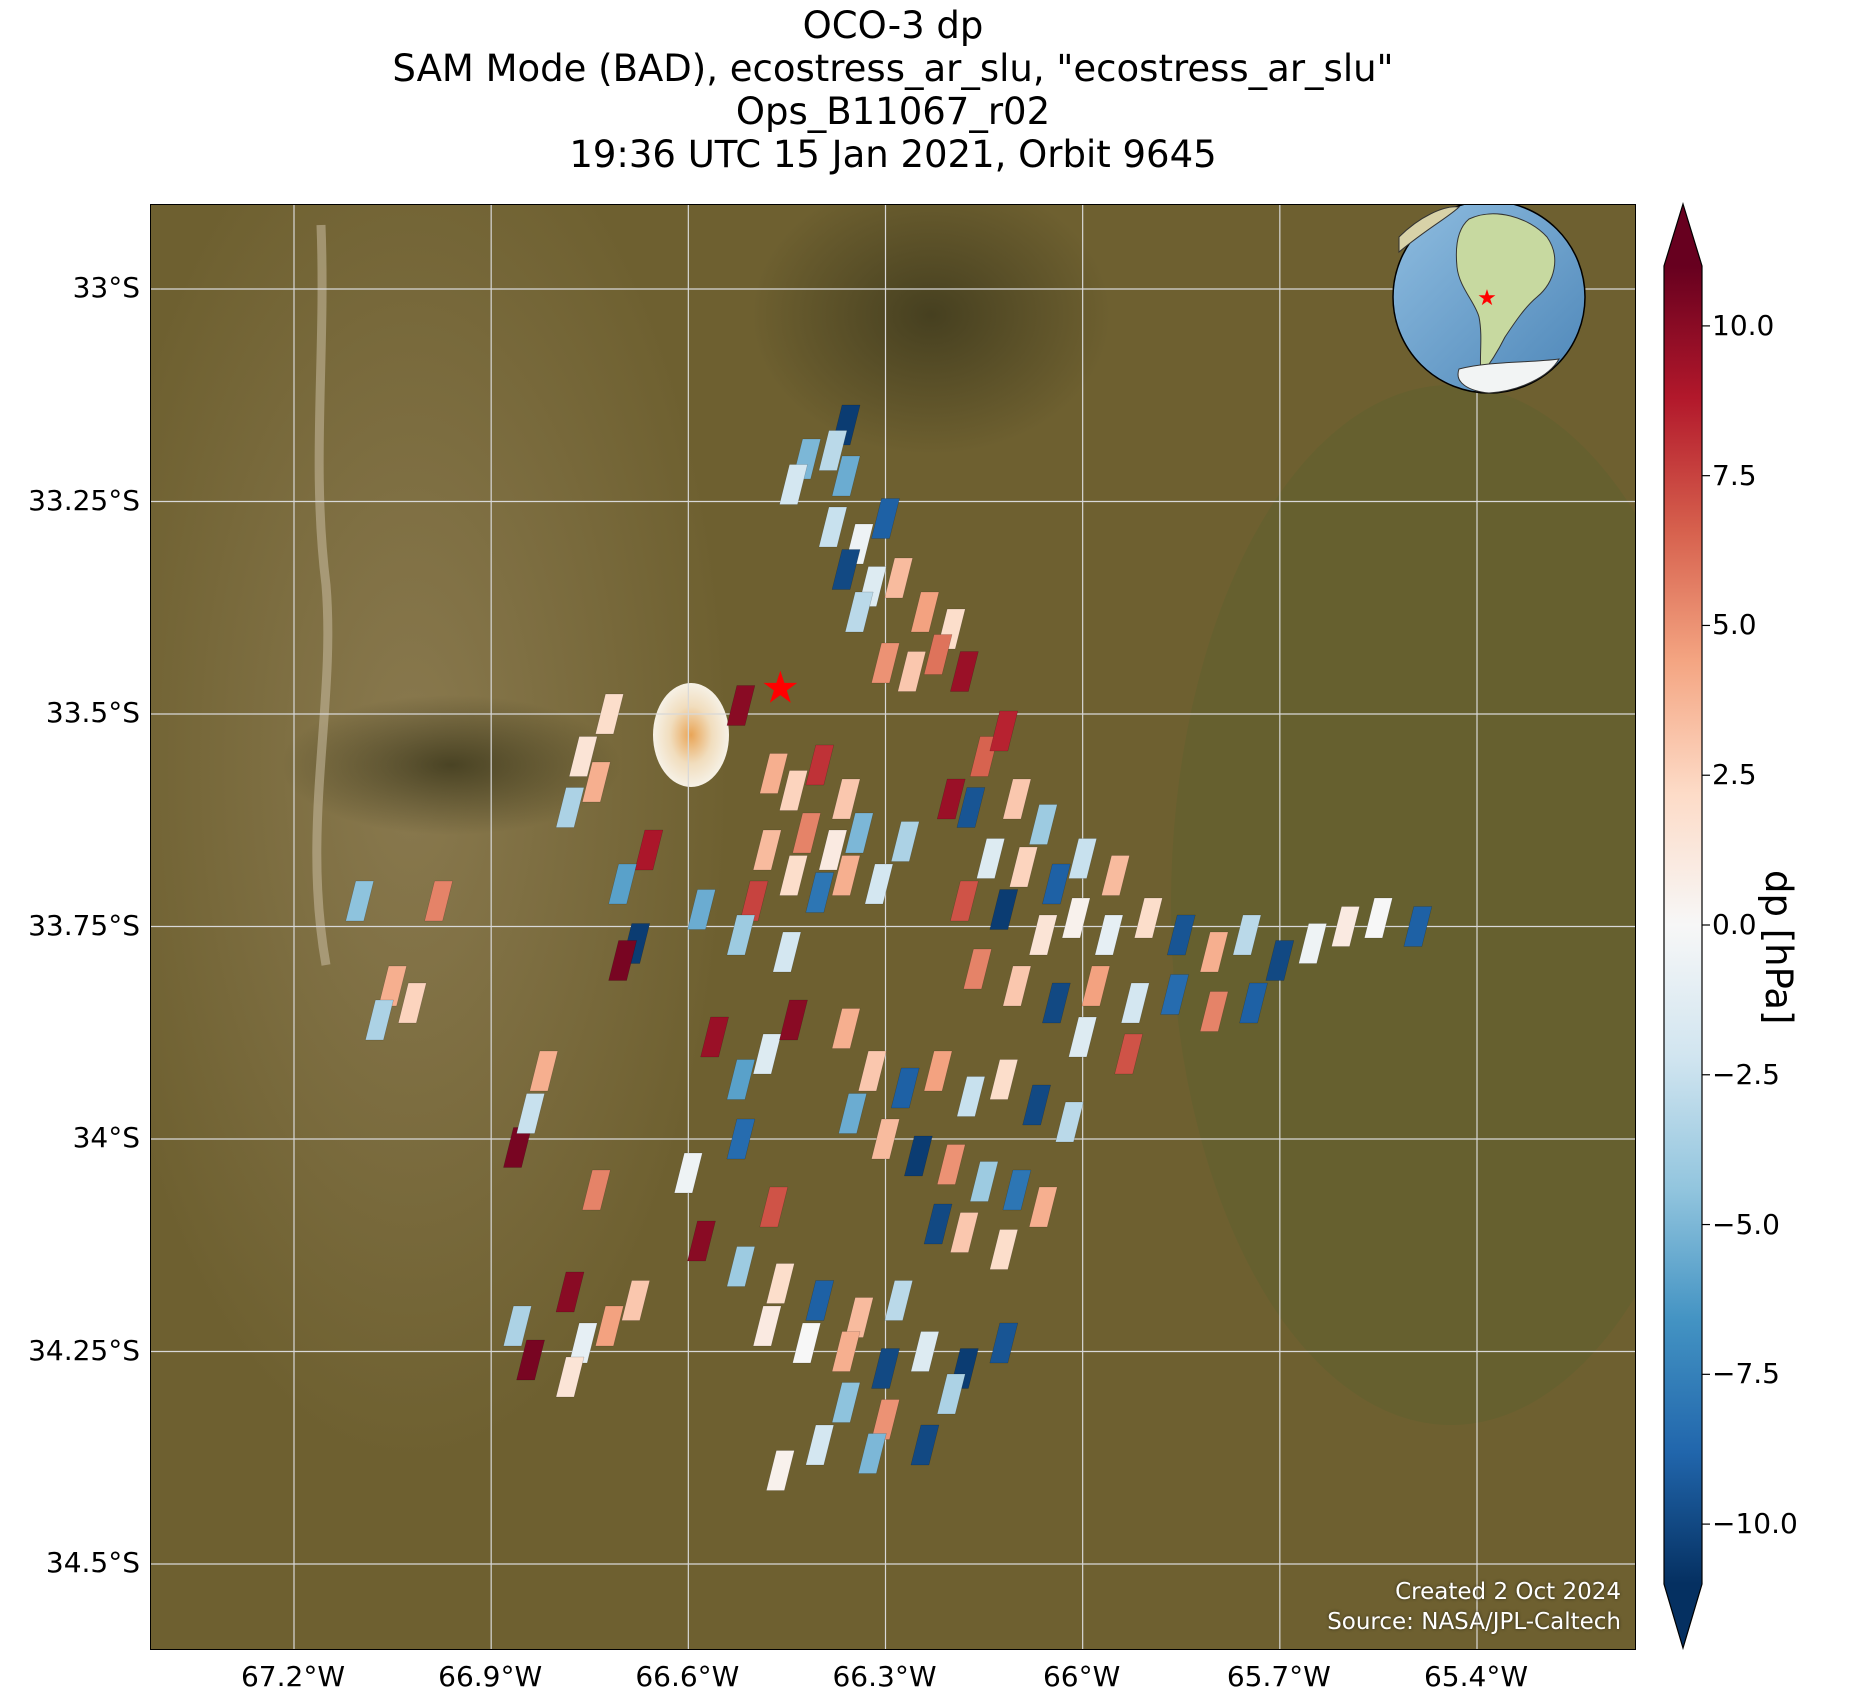  Describe the element at coordinates (1746, 1224) in the screenshot. I see `colorbar-tick-label: −5.0` at that location.